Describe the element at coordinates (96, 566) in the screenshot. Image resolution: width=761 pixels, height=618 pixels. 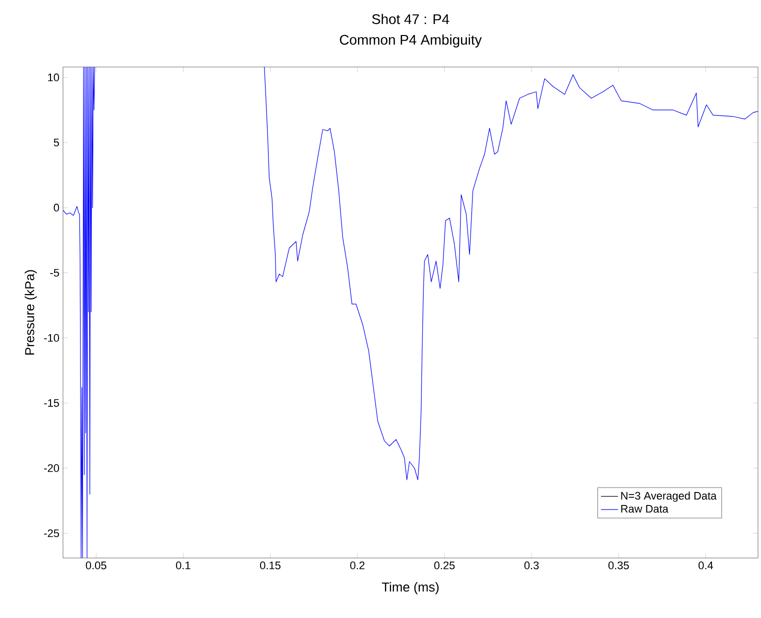
I see `x-tick-label: 0.05` at that location.